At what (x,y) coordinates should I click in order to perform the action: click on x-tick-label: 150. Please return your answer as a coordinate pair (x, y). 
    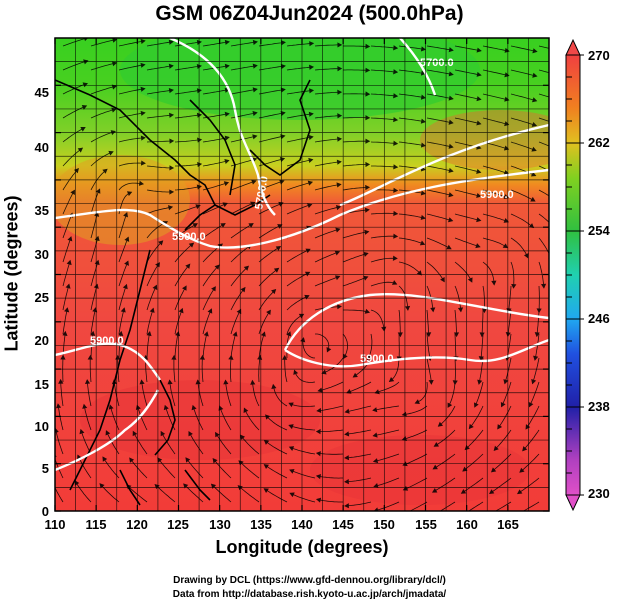
    Looking at the image, I should click on (384, 524).